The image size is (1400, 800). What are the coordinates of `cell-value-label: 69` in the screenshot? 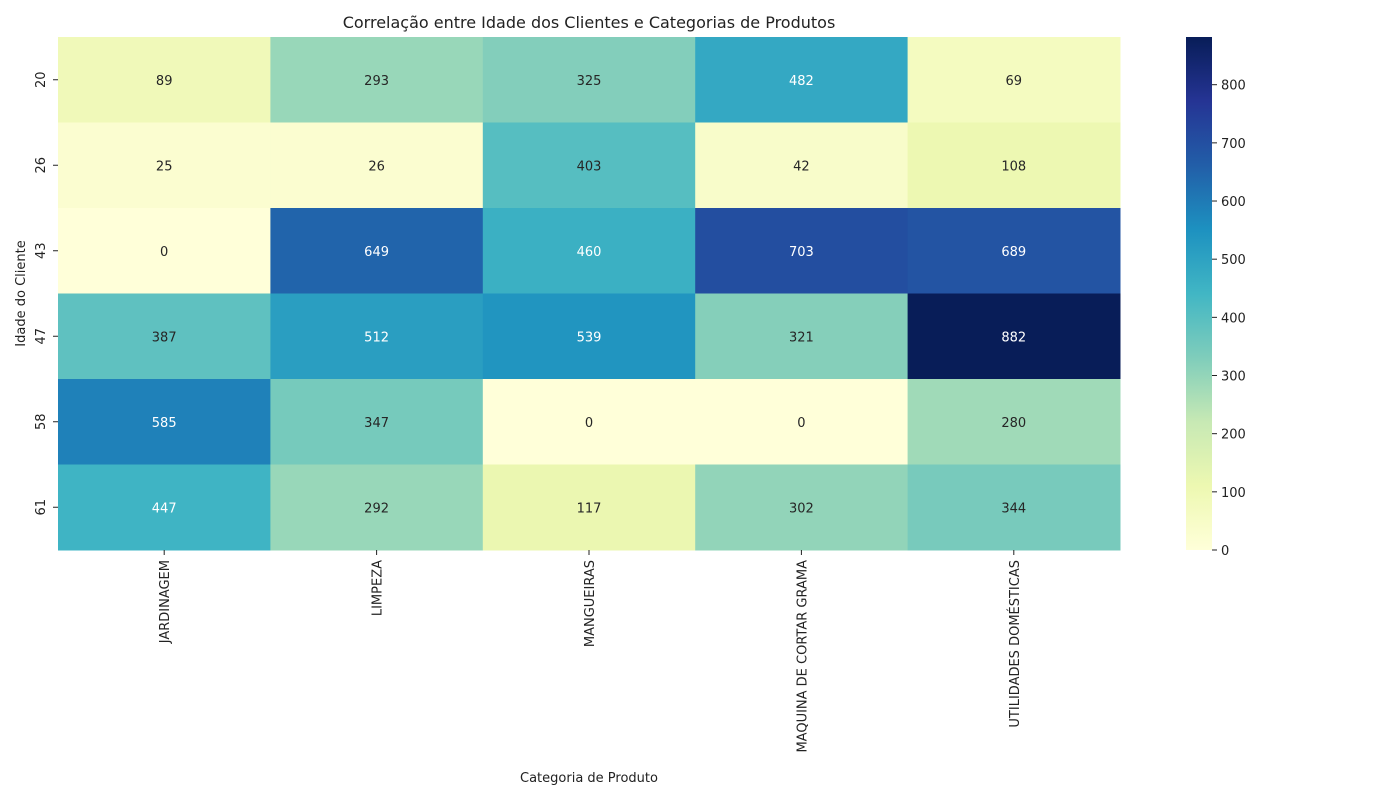 It's located at (1014, 81).